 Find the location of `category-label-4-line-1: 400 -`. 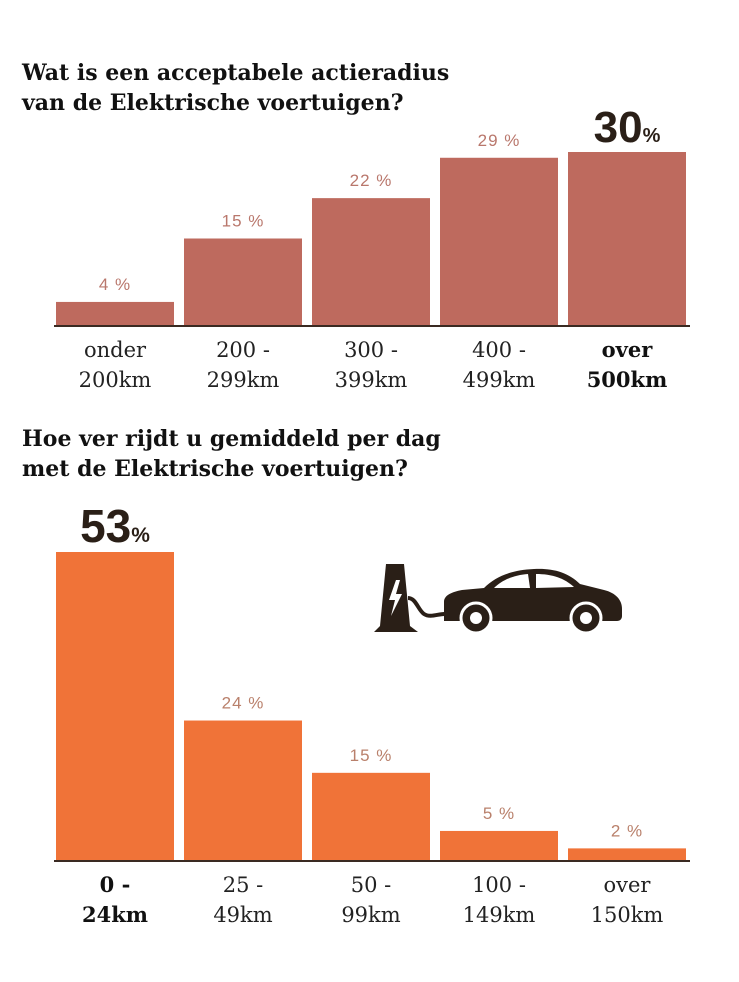

category-label-4-line-1: 400 - is located at coordinates (499, 350).